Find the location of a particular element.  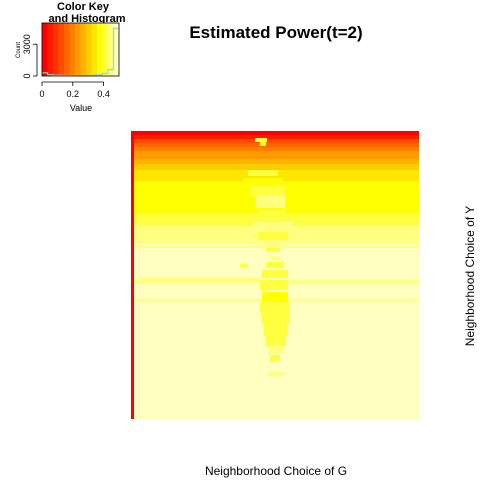

heatmap-column is located at coordinates (132, 275).